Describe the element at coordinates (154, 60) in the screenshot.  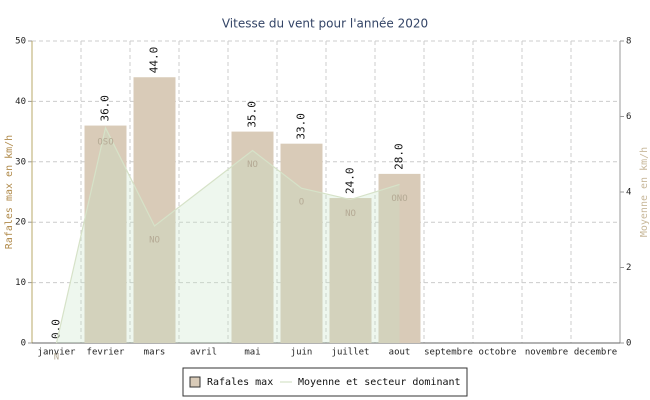
I see `value-label: 44.0` at that location.